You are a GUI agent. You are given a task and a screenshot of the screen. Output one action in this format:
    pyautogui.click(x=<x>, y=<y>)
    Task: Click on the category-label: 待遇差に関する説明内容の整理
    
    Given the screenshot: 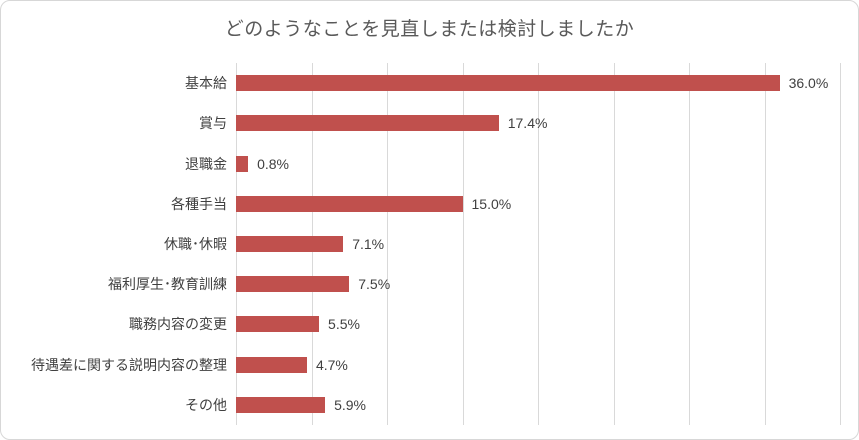 What is the action you would take?
    pyautogui.click(x=129, y=364)
    